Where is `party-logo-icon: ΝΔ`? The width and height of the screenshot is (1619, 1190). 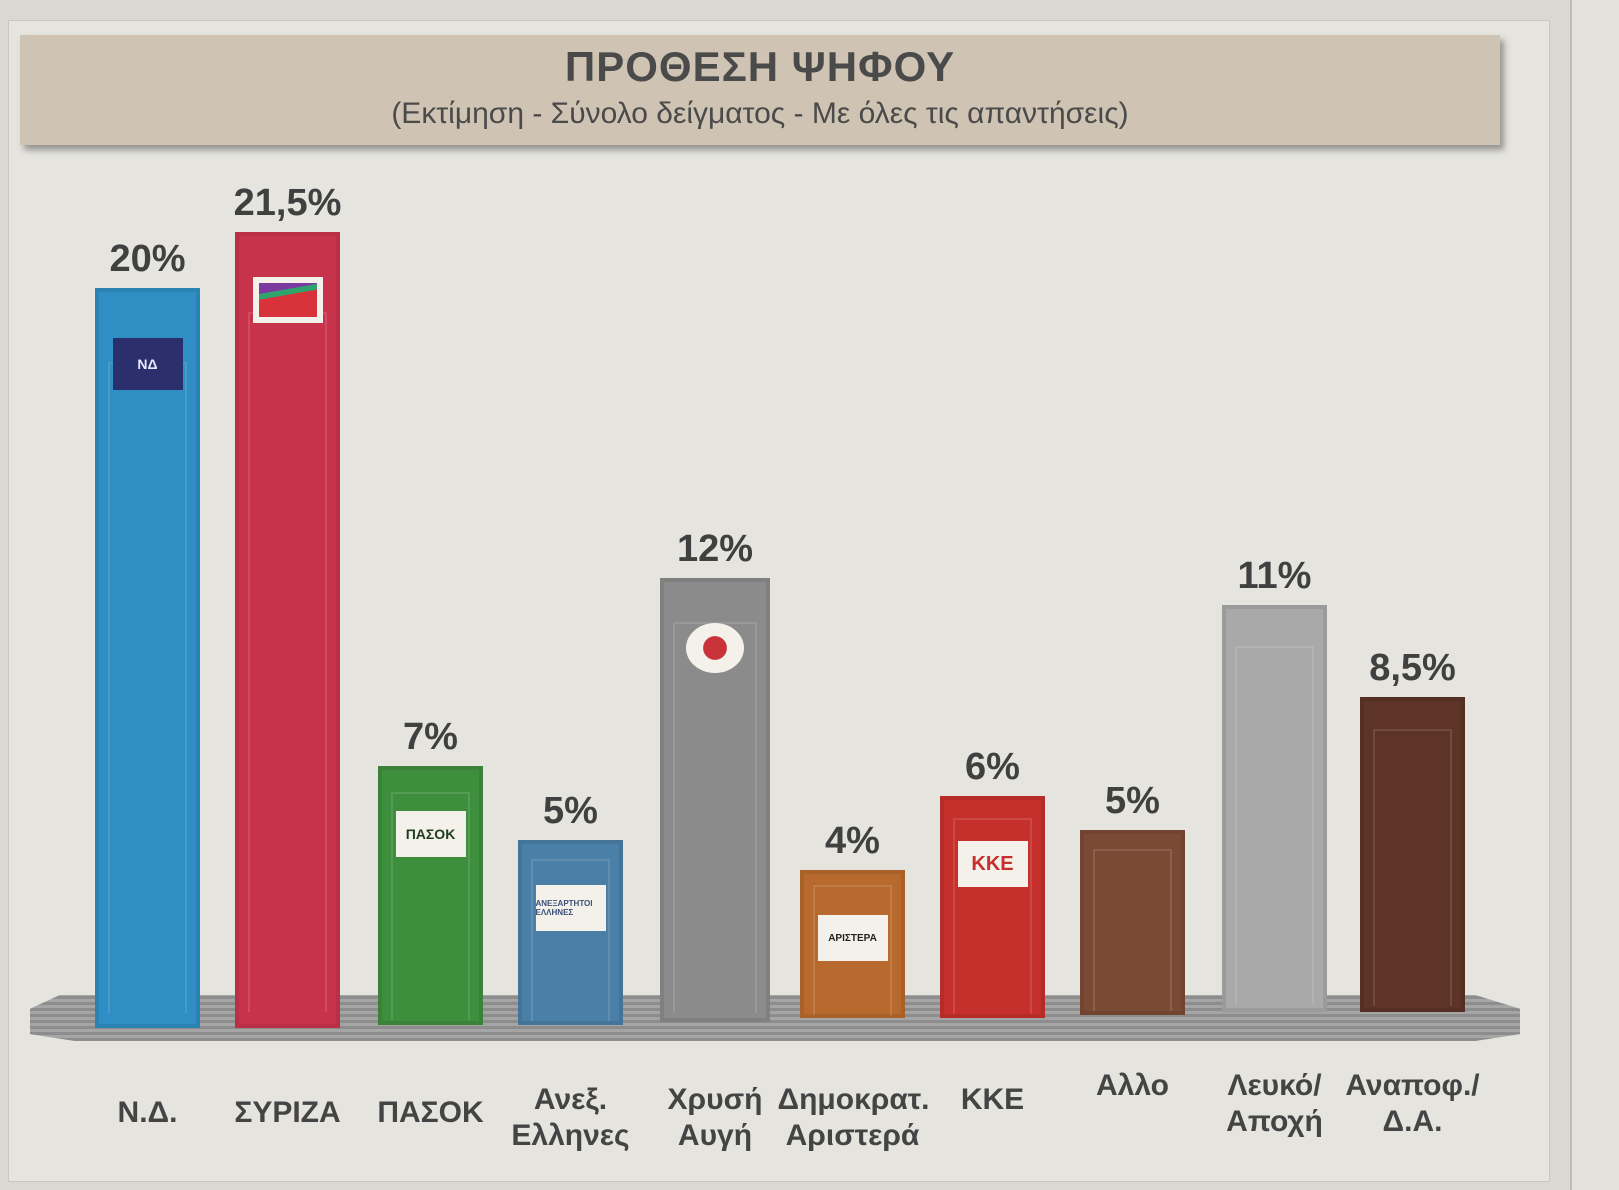 party-logo-icon: ΝΔ is located at coordinates (147, 364).